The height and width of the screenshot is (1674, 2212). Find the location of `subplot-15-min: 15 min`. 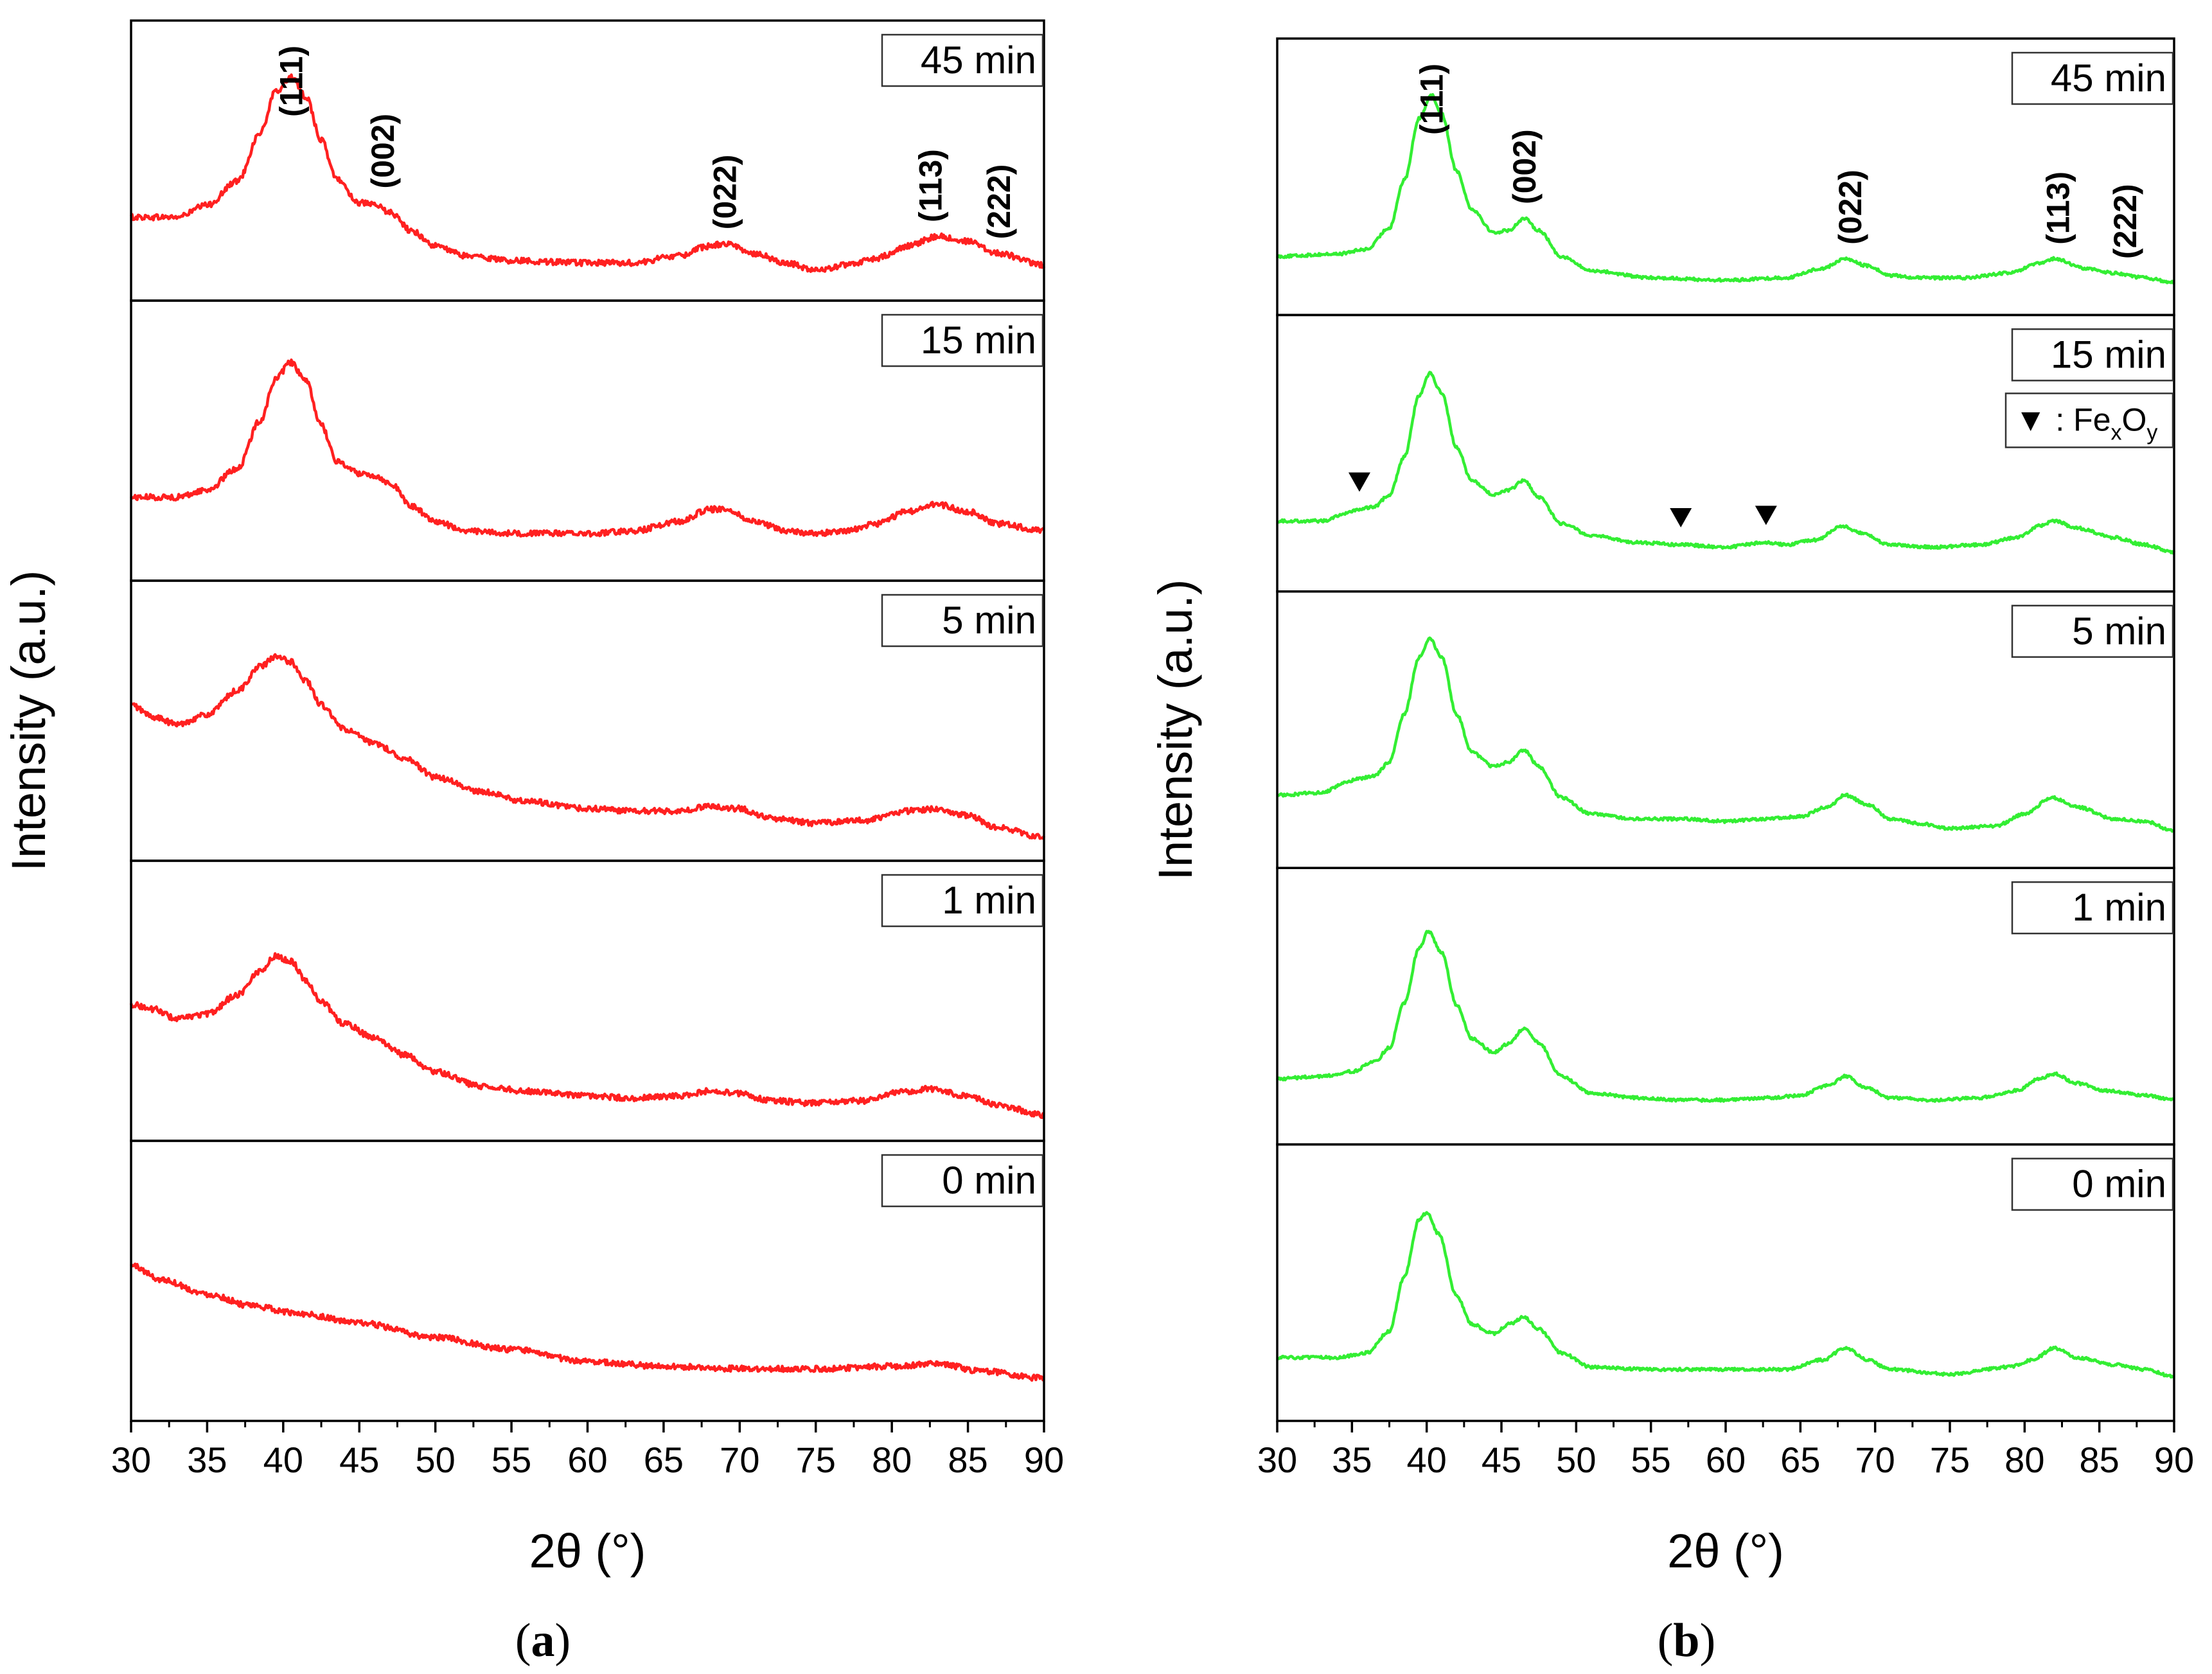

subplot-15-min: 15 min is located at coordinates (587, 440).